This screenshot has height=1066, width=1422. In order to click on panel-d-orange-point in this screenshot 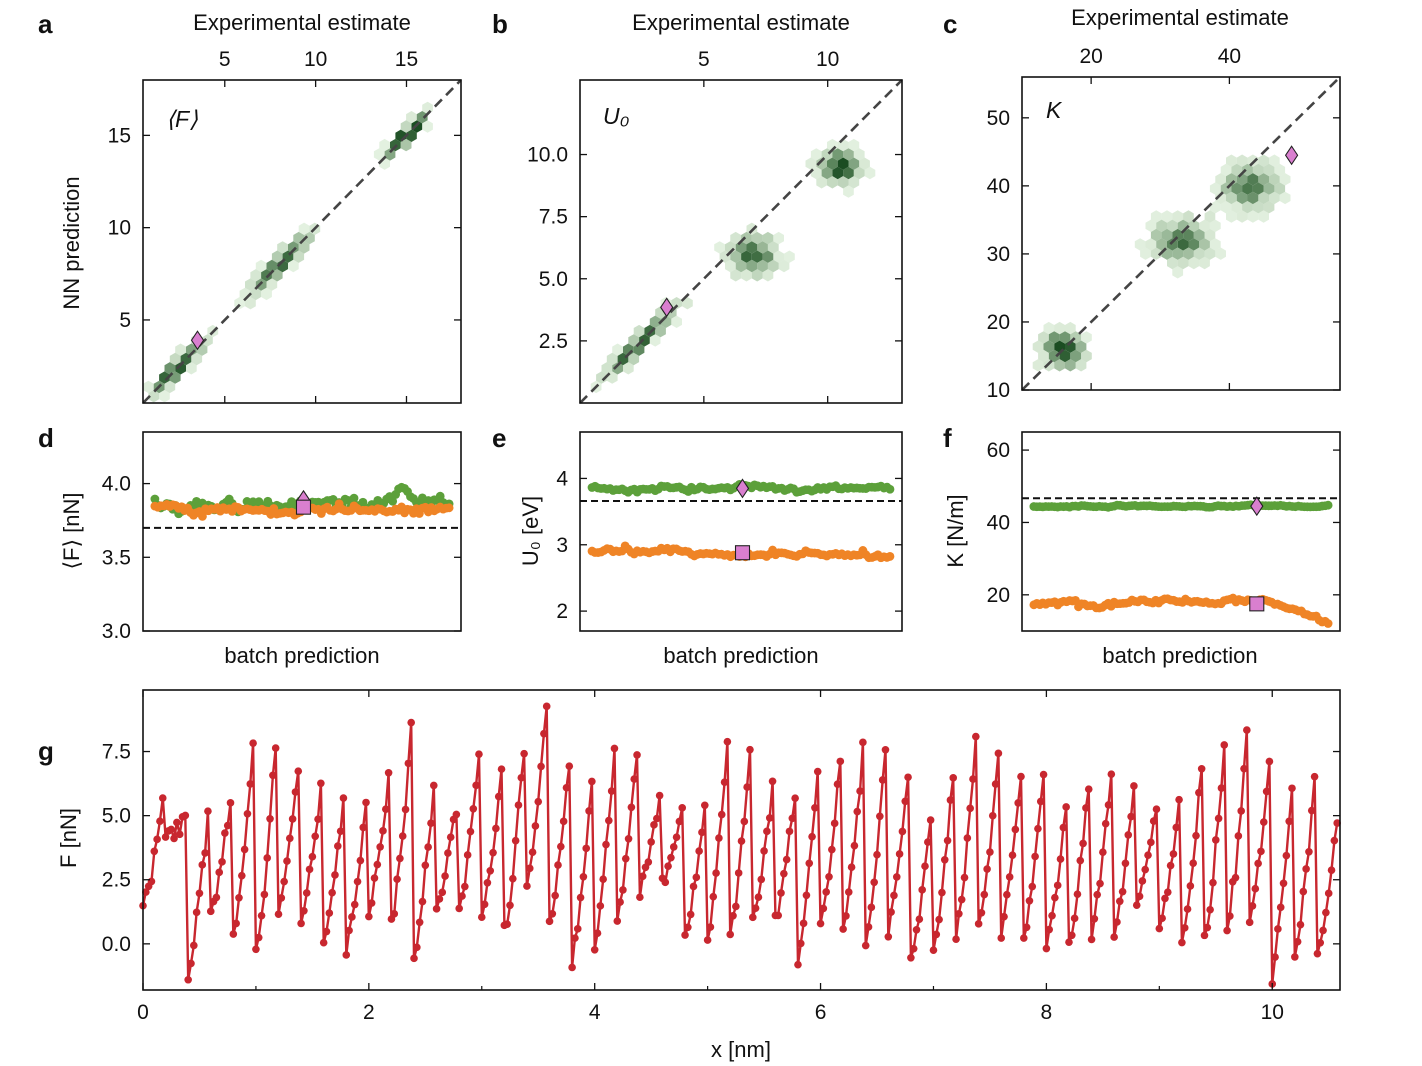, I will do `click(449, 508)`.